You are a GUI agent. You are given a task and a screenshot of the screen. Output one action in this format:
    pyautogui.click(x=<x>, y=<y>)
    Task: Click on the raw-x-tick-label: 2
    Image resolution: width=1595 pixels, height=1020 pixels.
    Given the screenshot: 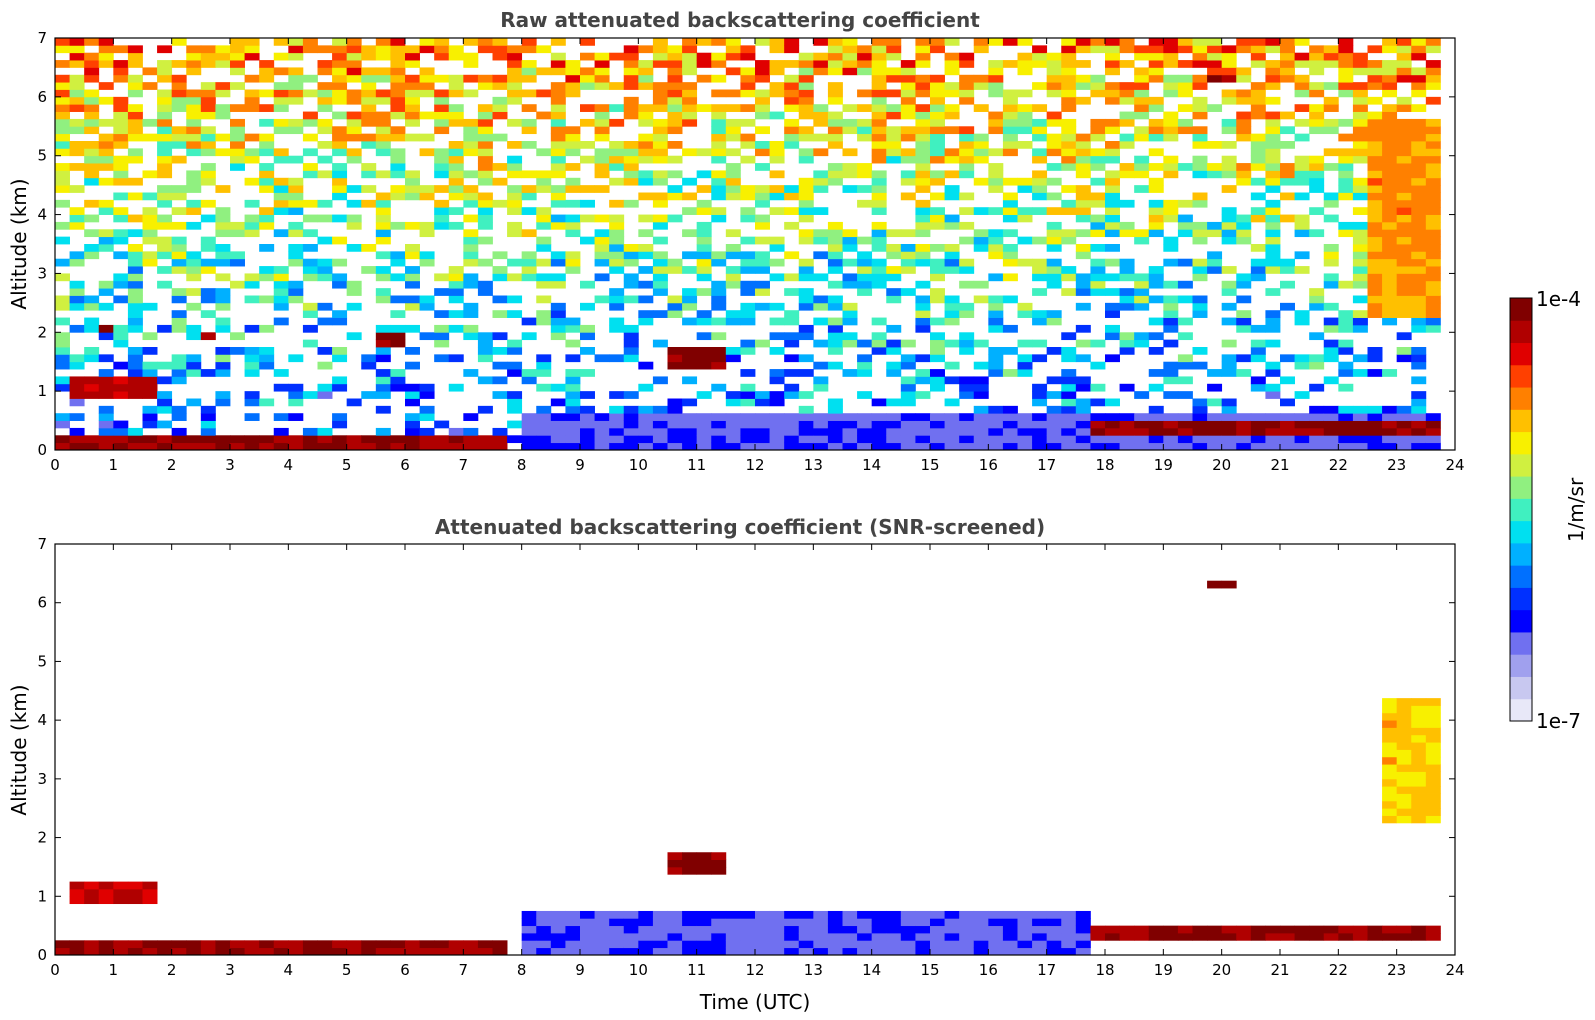 What is the action you would take?
    pyautogui.click(x=172, y=465)
    